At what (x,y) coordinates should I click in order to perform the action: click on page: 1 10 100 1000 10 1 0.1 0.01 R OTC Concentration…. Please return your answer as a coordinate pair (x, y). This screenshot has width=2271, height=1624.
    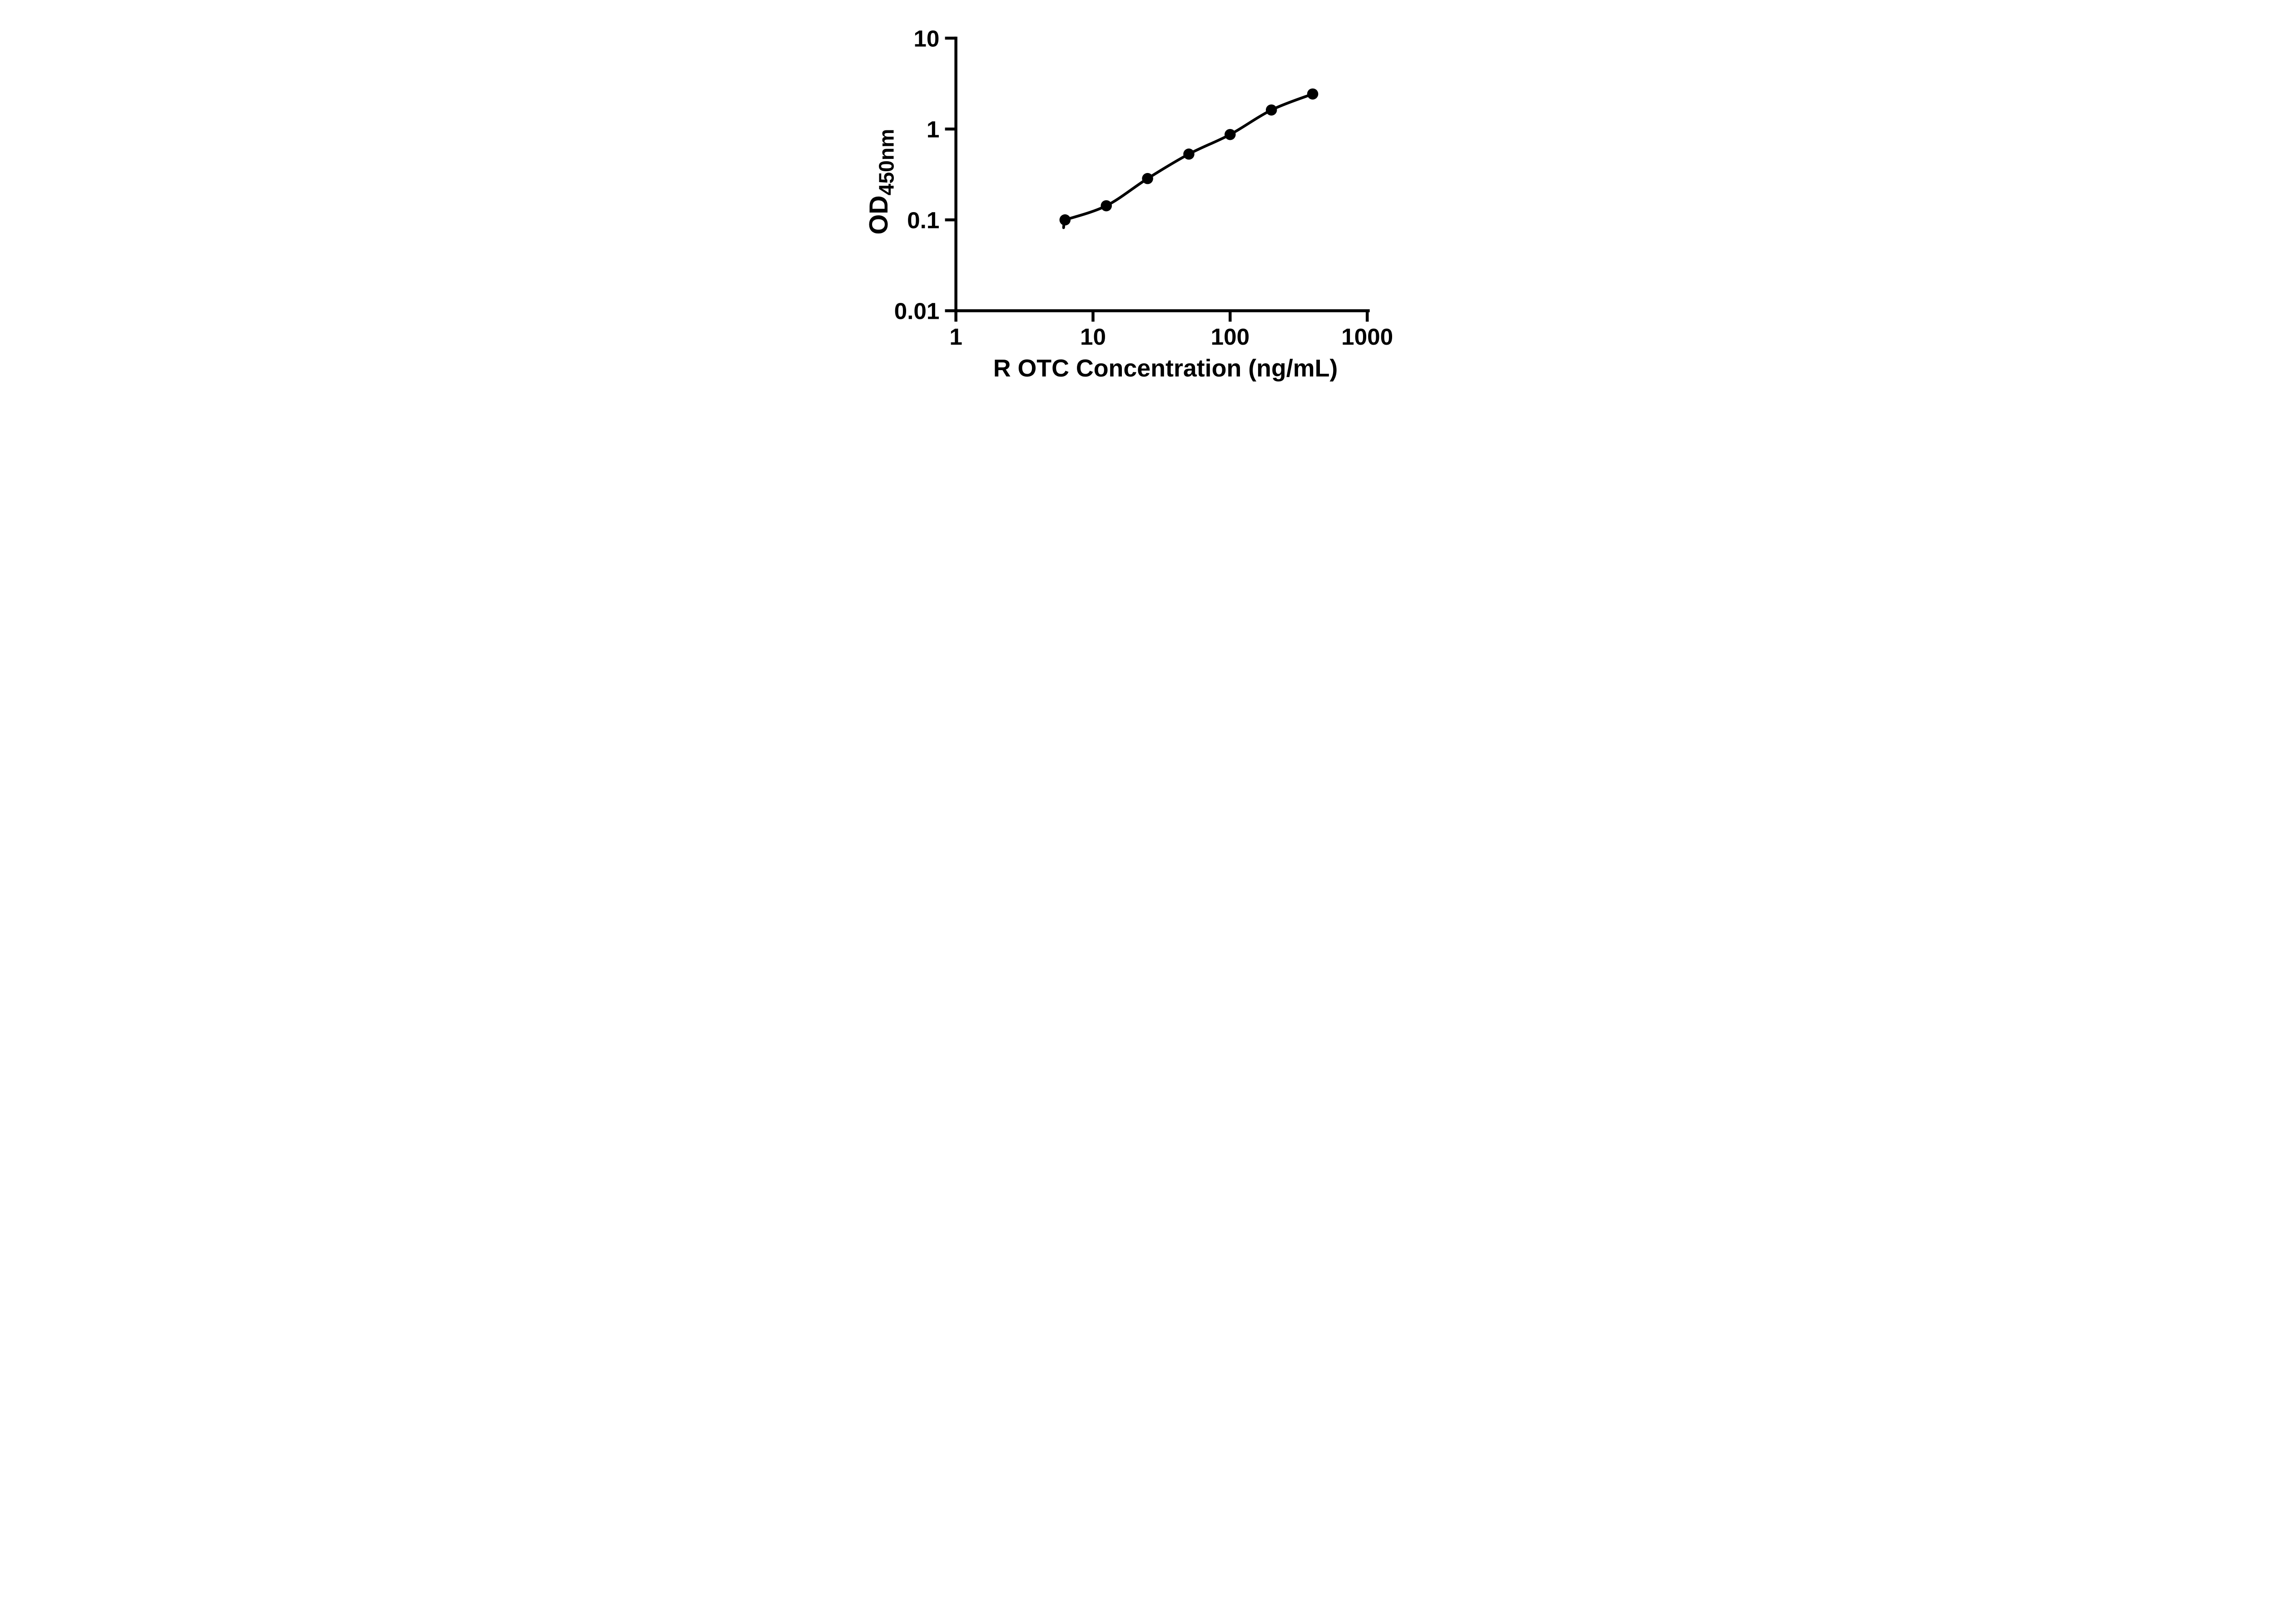
    Looking at the image, I should click on (1135, 203).